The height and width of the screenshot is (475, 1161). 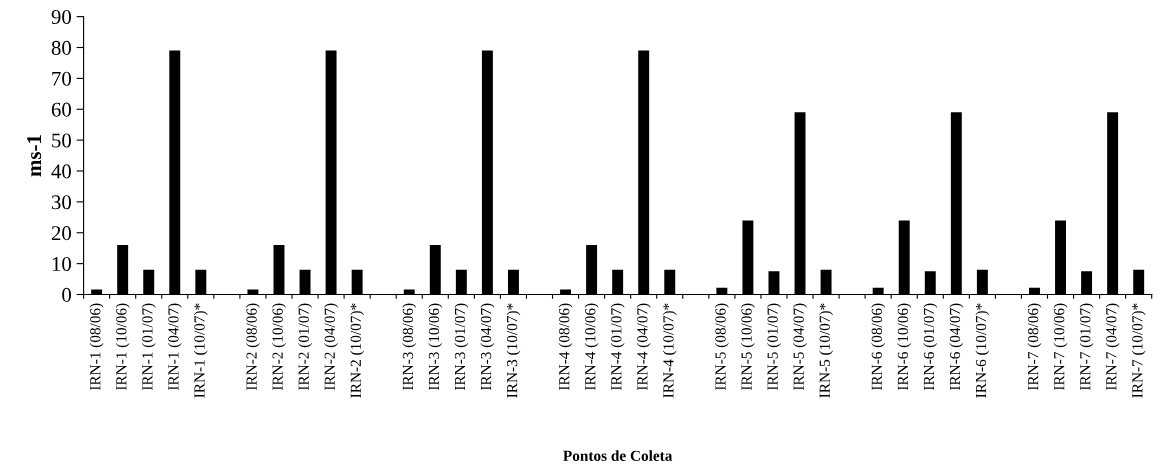 What do you see at coordinates (617, 347) in the screenshot?
I see `x-tick-label: IRN-4 (01/07)` at bounding box center [617, 347].